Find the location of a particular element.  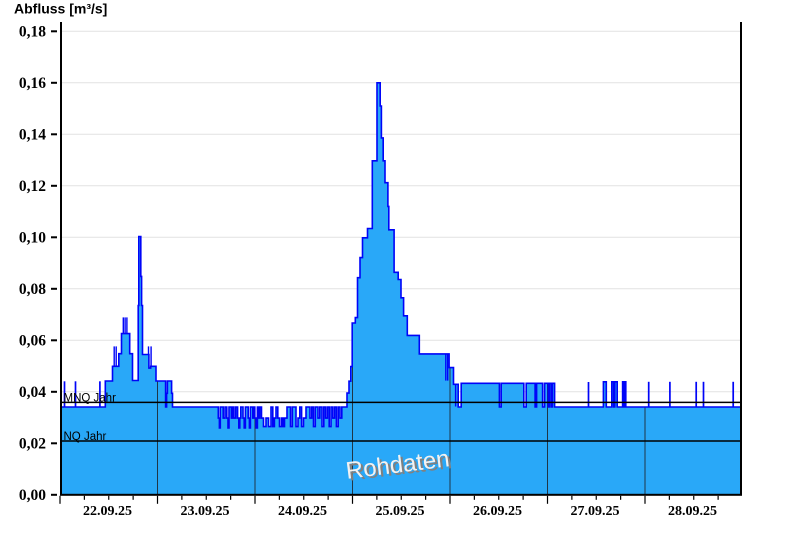

svg-text: MNQ Jahr is located at coordinates (90, 398).